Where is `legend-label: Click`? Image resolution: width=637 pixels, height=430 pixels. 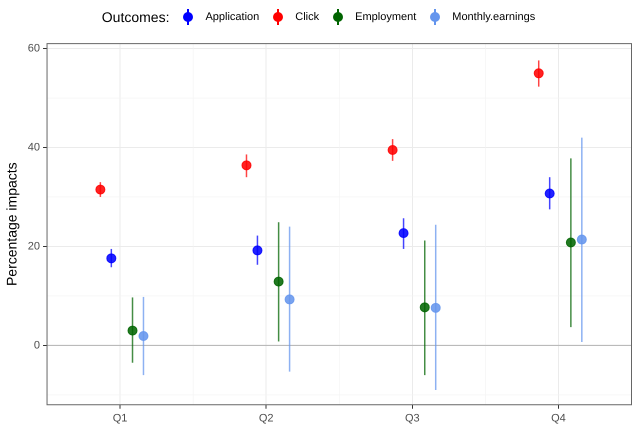
legend-label: Click is located at coordinates (307, 17).